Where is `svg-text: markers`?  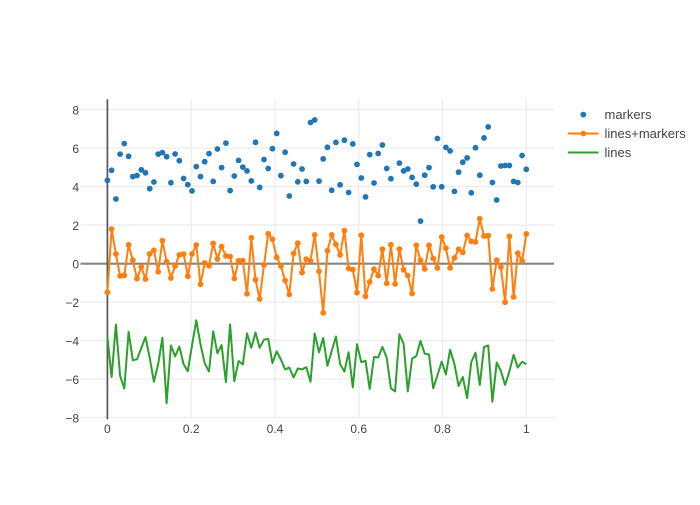
svg-text: markers is located at coordinates (628, 114).